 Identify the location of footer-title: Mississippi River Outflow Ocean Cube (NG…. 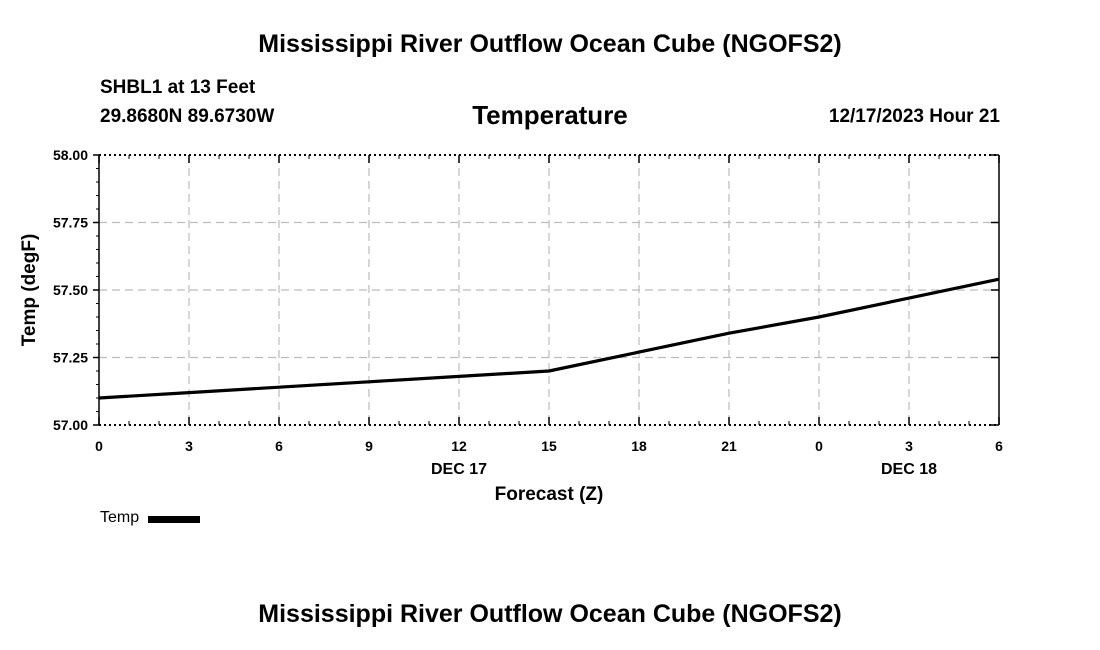
(550, 614).